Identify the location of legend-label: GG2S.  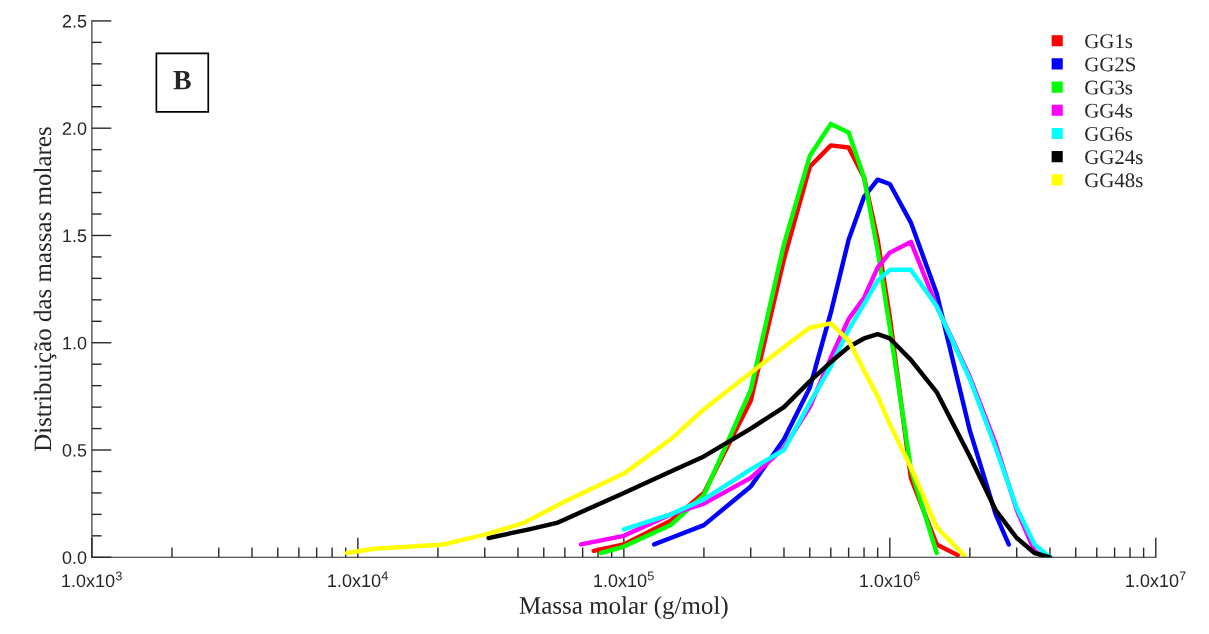
(1110, 64).